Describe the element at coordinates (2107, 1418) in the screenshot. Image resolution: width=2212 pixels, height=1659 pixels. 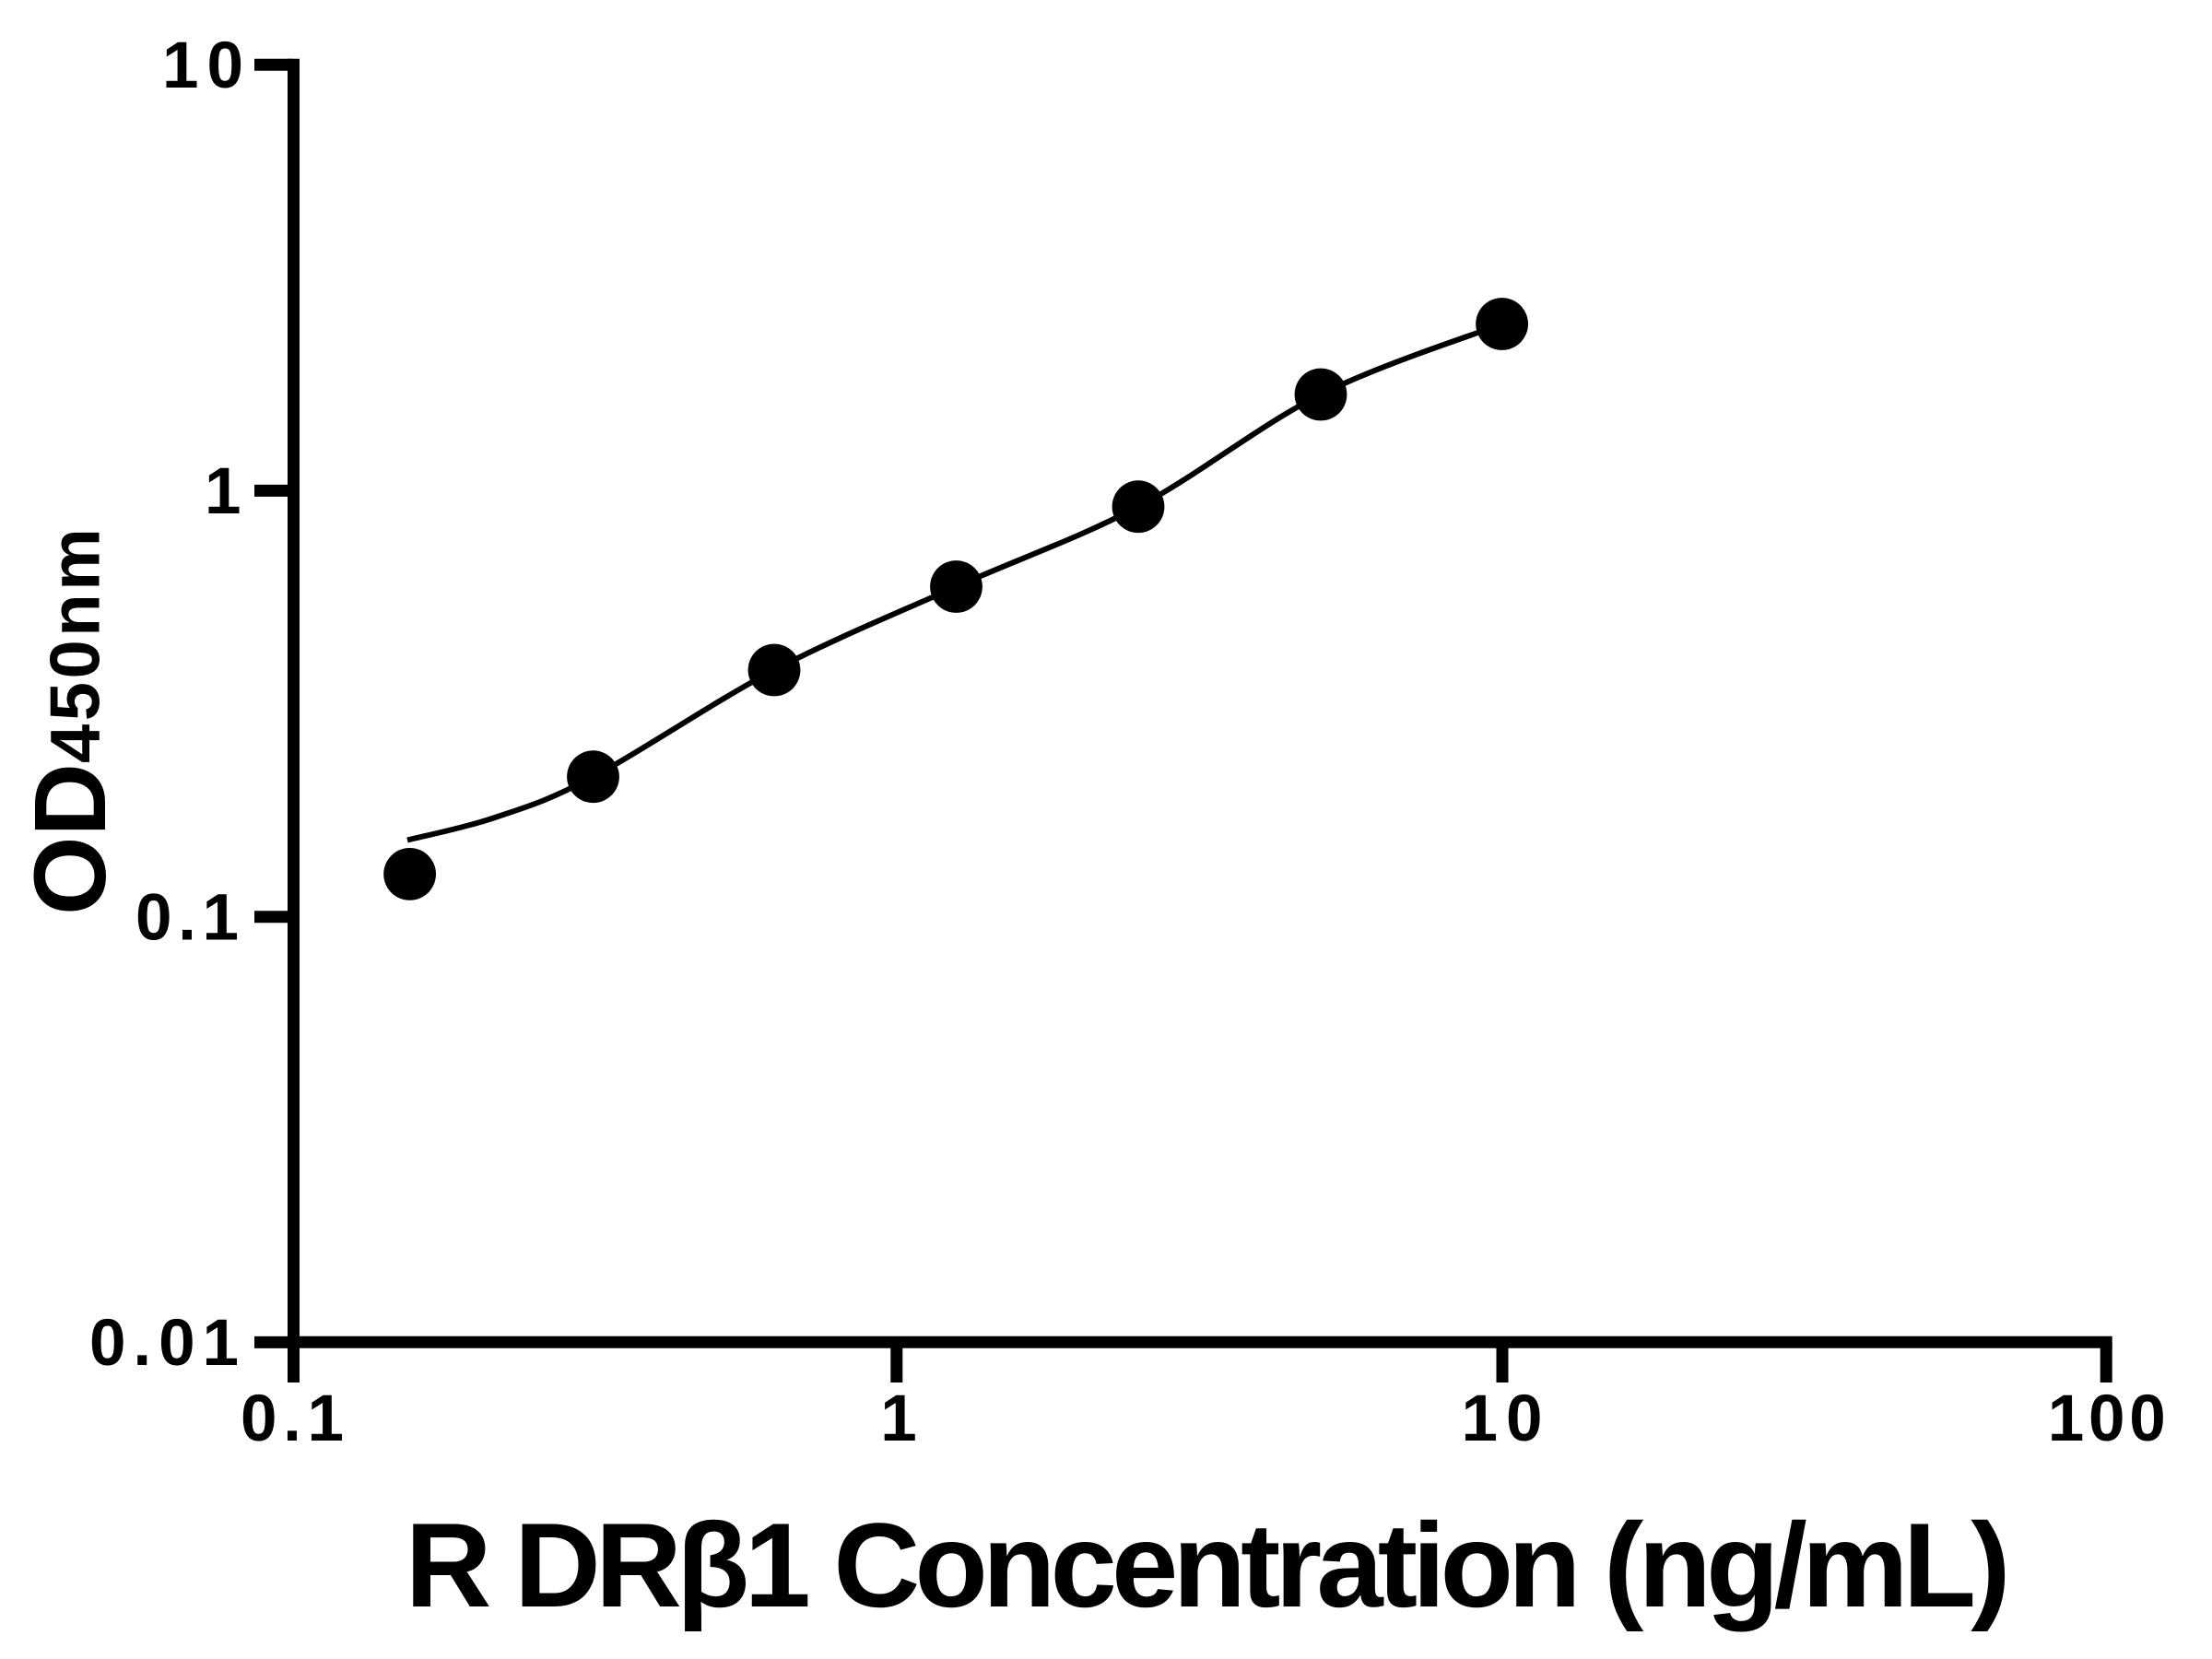
I see `svg-text: 100` at that location.